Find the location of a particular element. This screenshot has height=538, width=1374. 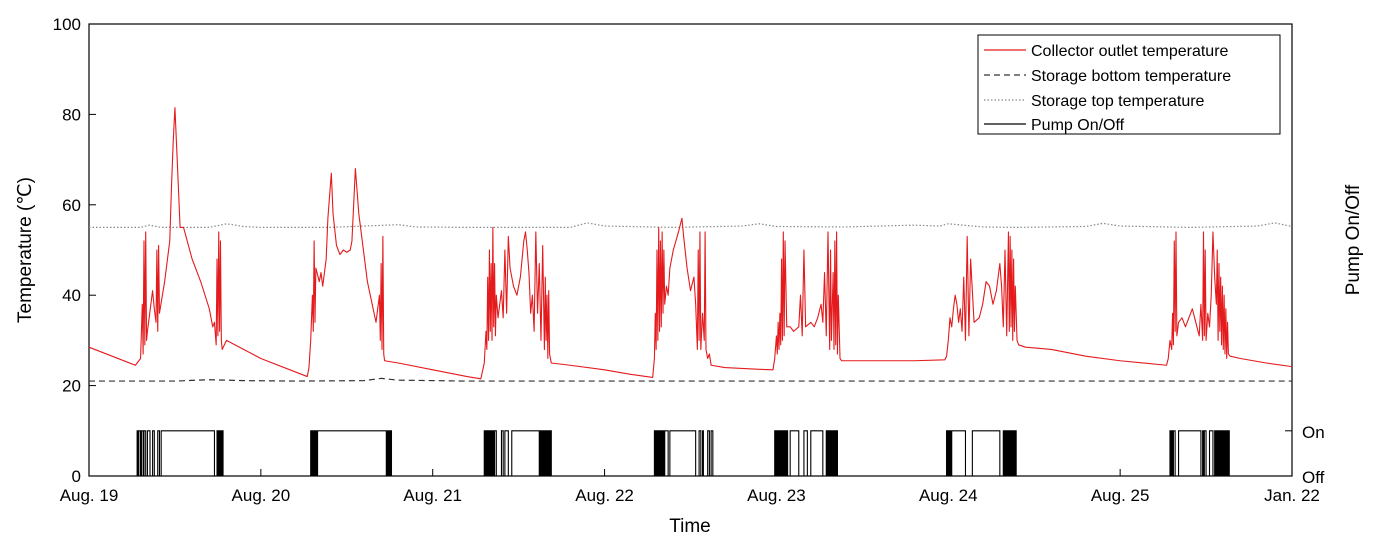

y-tick-label-4: 80 is located at coordinates (71, 114).